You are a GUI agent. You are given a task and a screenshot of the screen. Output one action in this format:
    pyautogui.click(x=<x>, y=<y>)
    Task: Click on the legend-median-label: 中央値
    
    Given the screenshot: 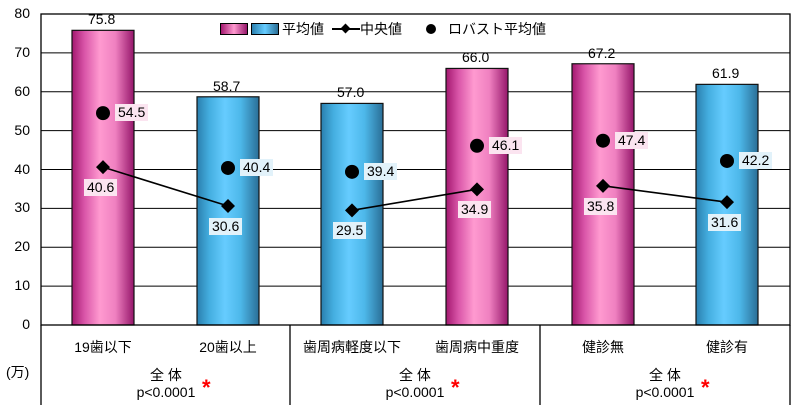 What is the action you would take?
    pyautogui.click(x=381, y=29)
    